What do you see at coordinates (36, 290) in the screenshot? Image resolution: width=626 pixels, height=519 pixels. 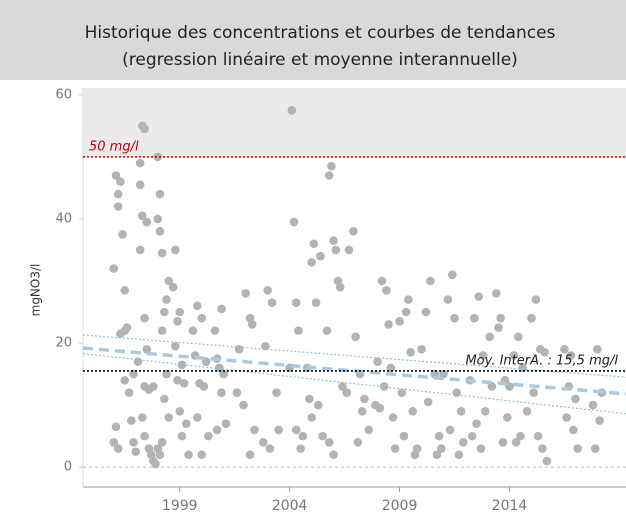 I see `y-axis-label: mgNO3/l` at bounding box center [36, 290].